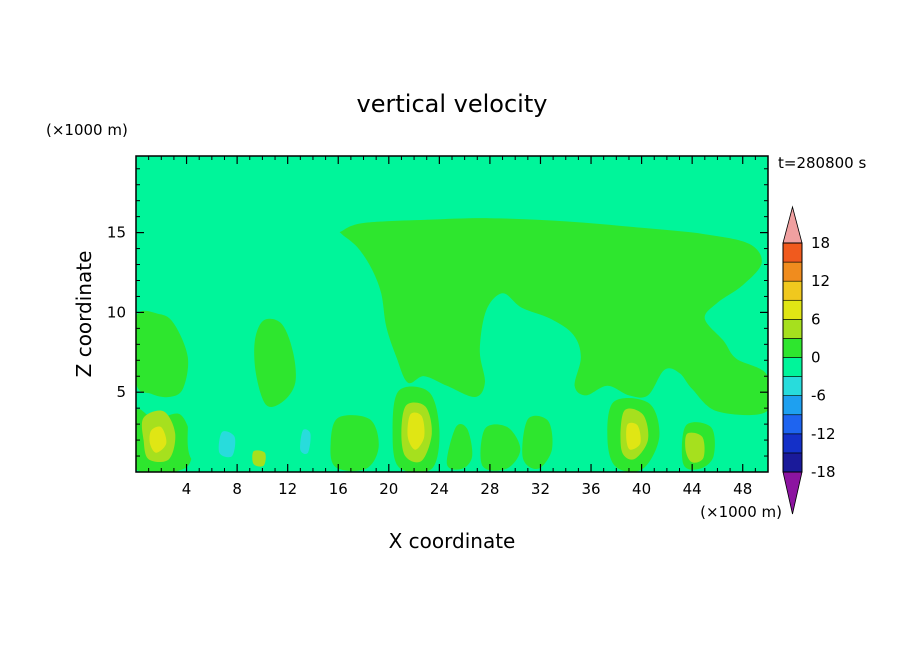  Describe the element at coordinates (820, 281) in the screenshot. I see `colorbar-tick-label: 12` at that location.